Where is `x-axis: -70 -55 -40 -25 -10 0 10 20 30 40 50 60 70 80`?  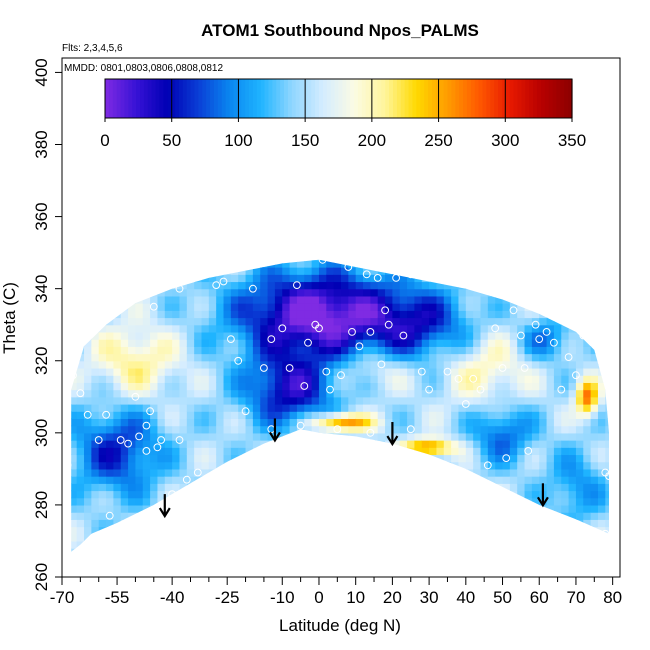 x-axis: -70 -55 -40 -25 -10 0 10 20 30 40 50 60 70 80 is located at coordinates (336, 592).